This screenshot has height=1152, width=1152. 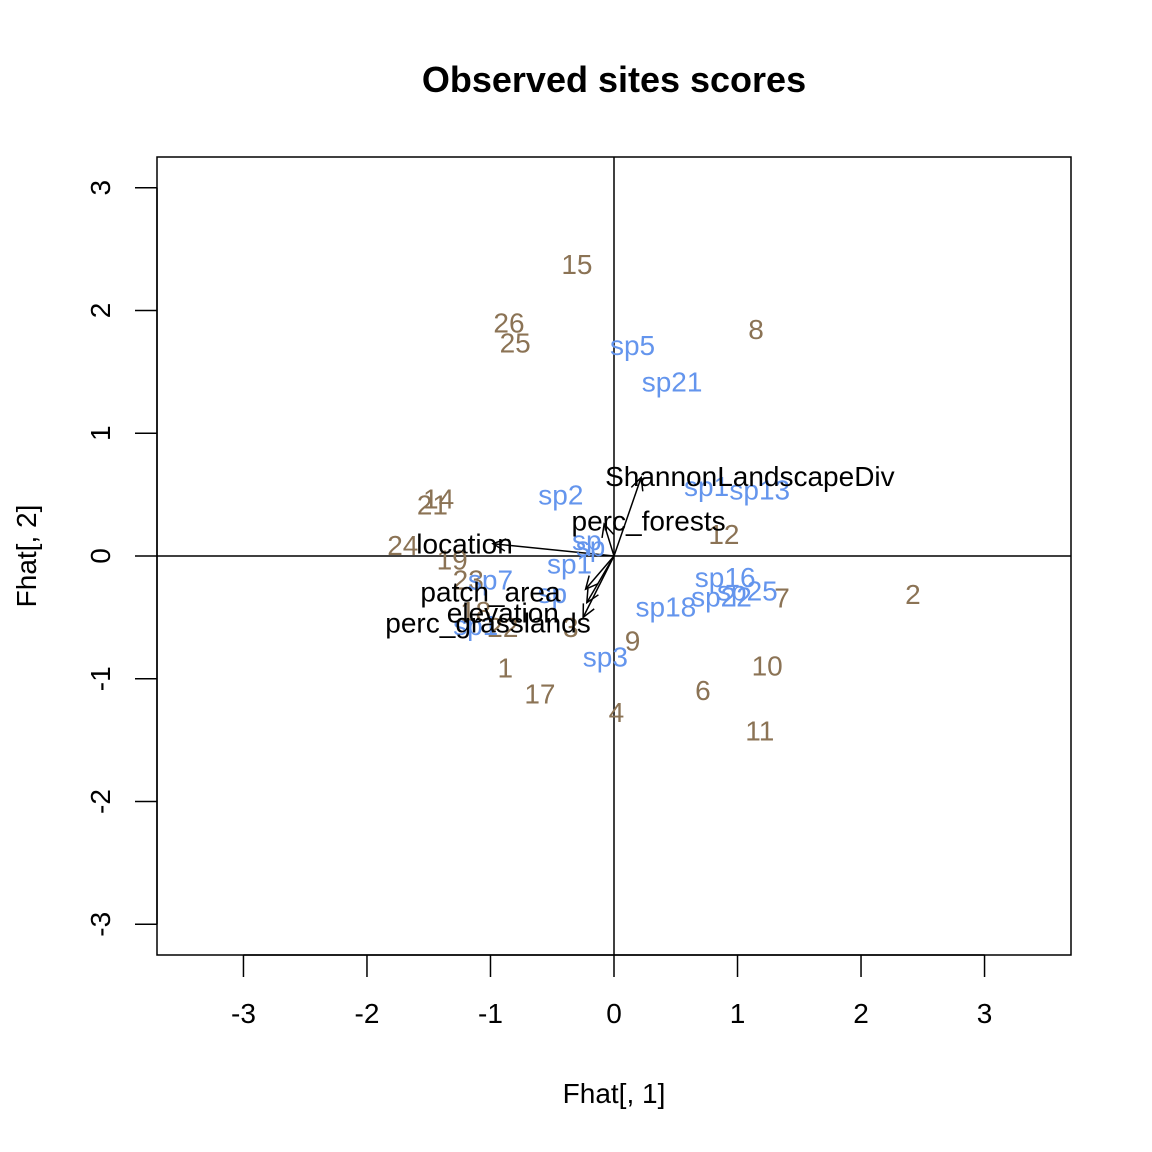 What do you see at coordinates (617, 712) in the screenshot?
I see `site-label: 4` at bounding box center [617, 712].